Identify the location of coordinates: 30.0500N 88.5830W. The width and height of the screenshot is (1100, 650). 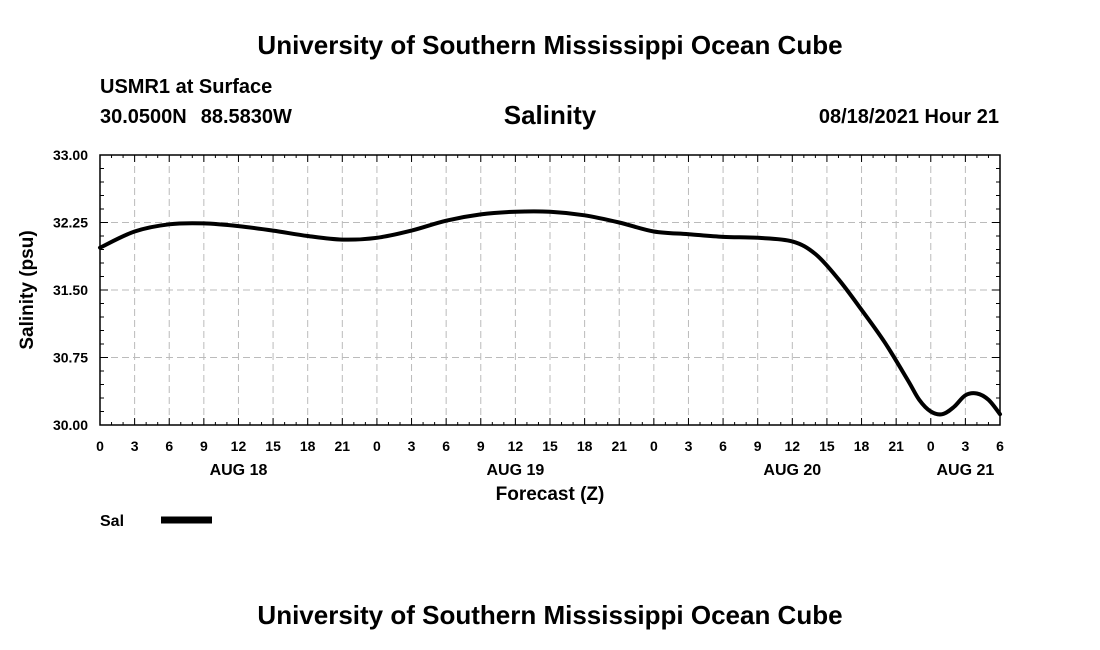
(196, 117).